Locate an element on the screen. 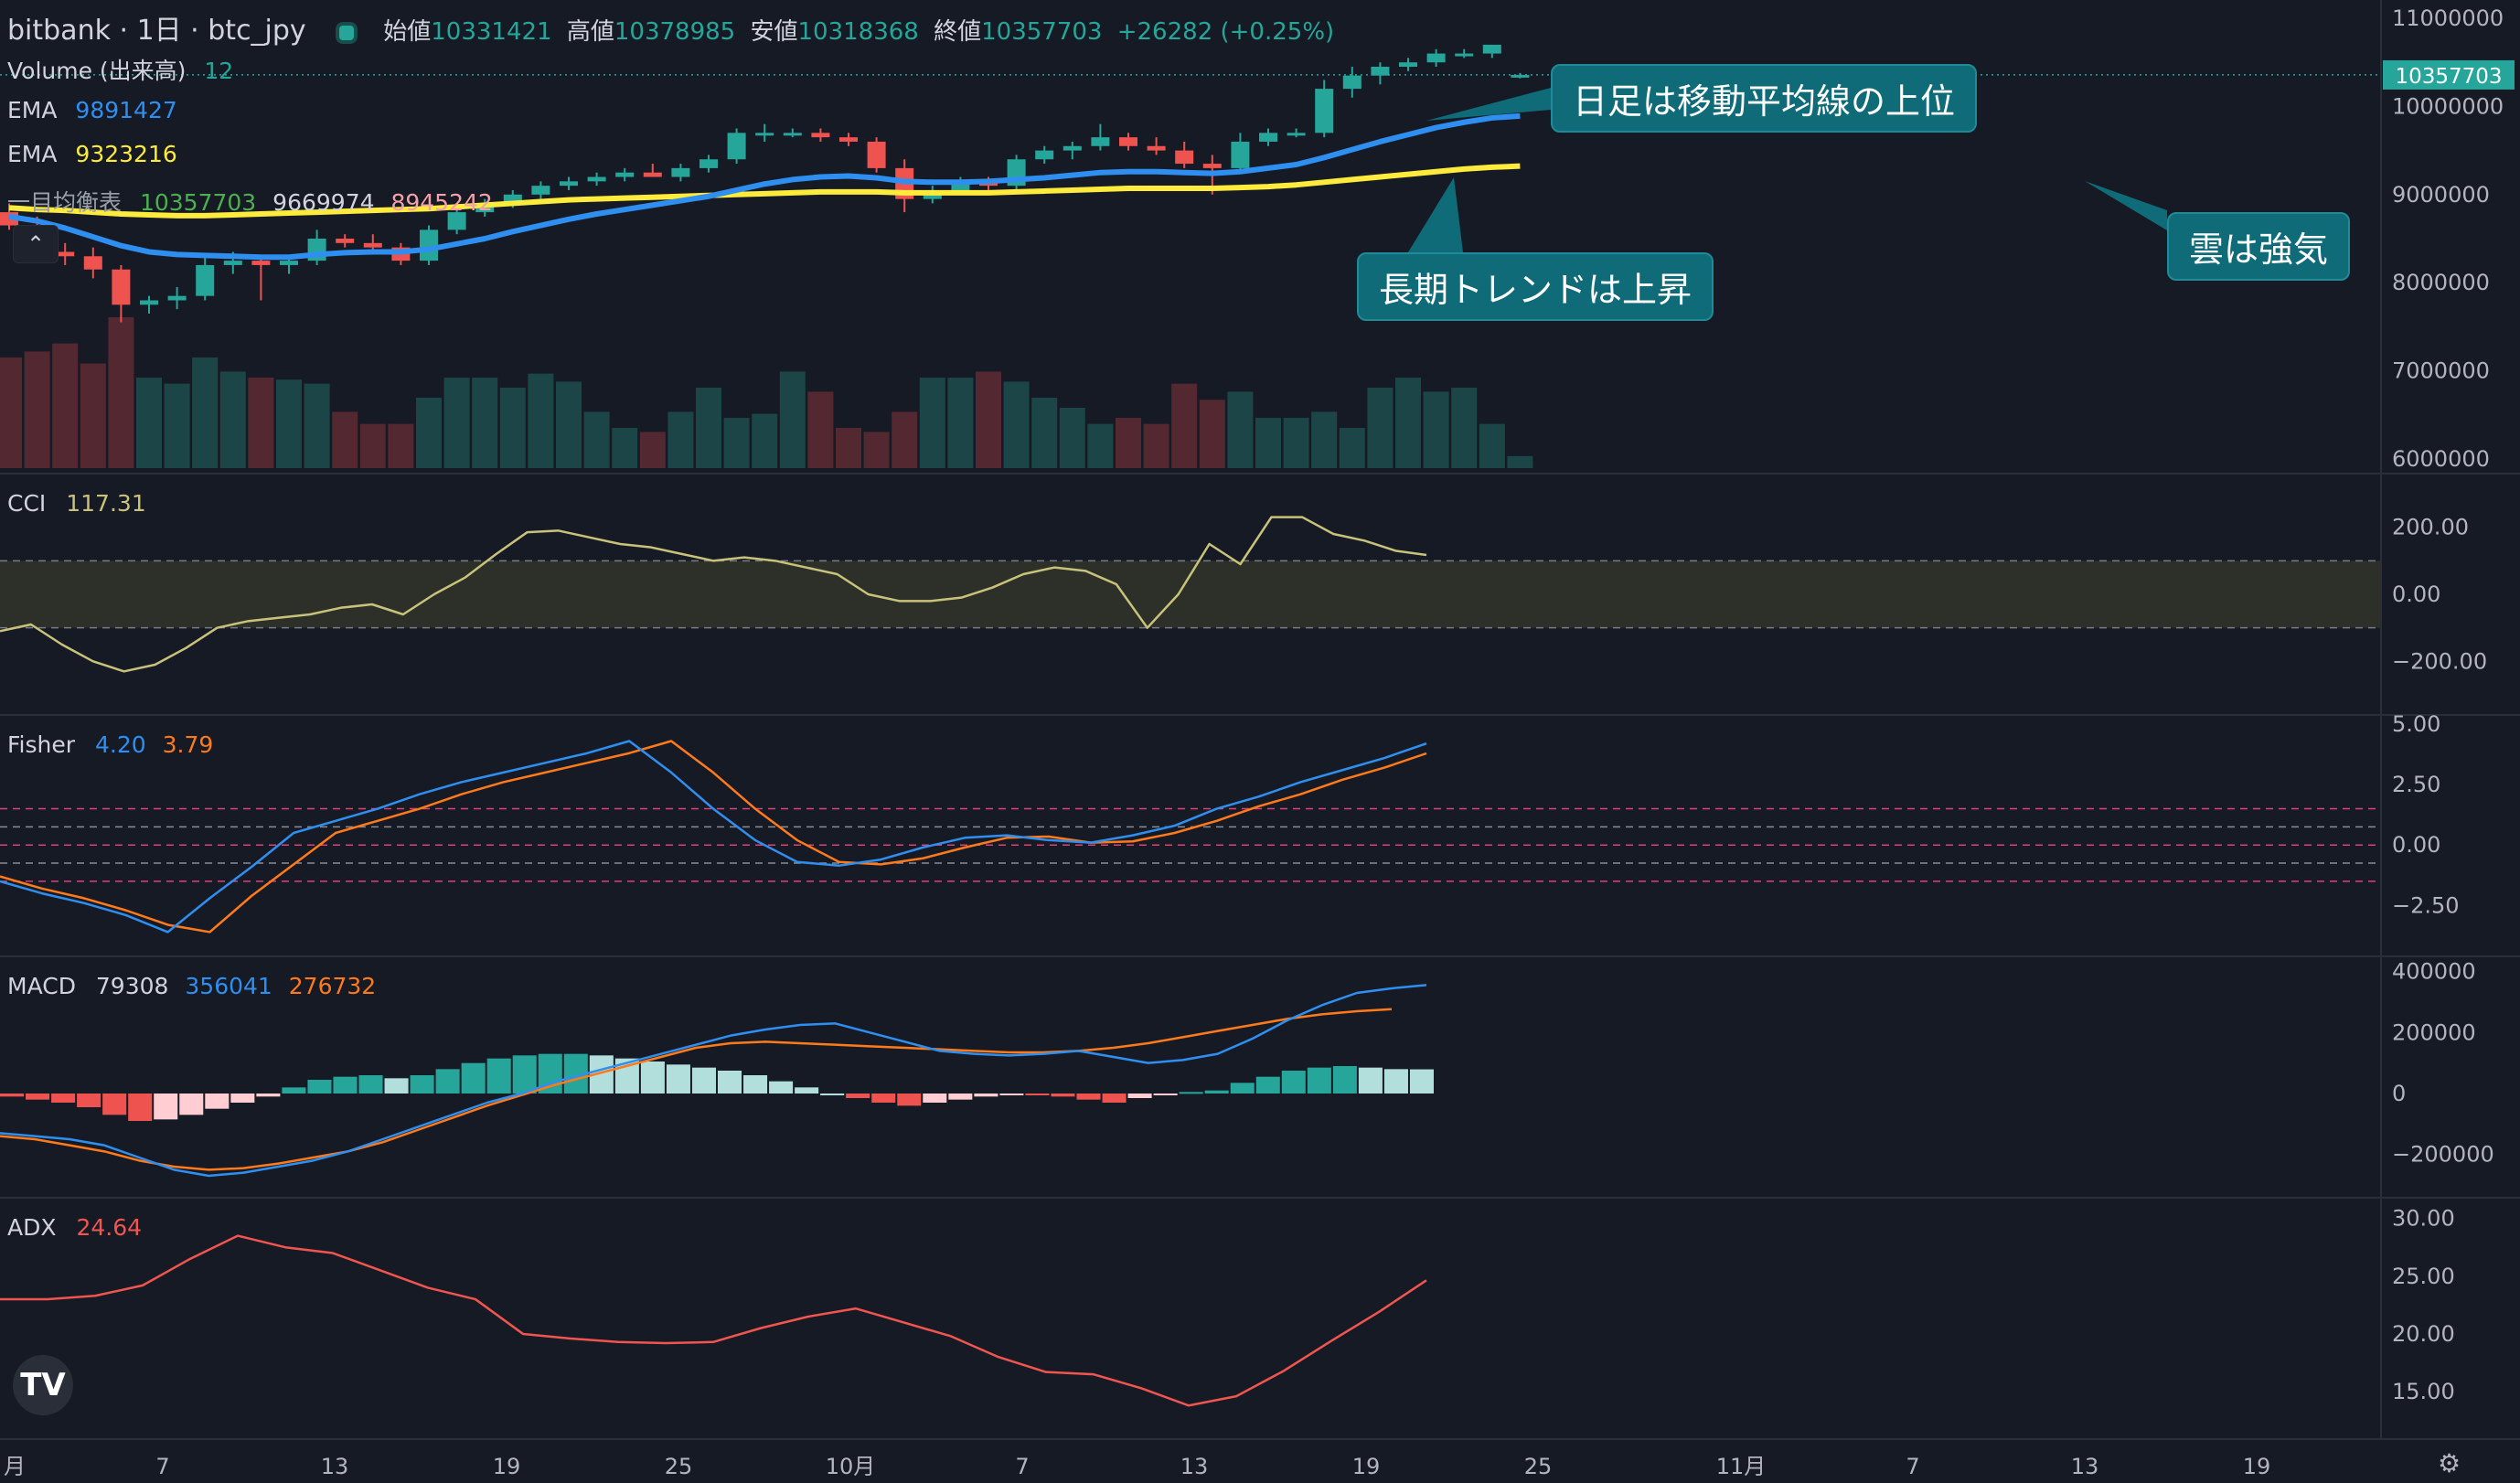  macd-histogram-value: 79308 is located at coordinates (132, 986).